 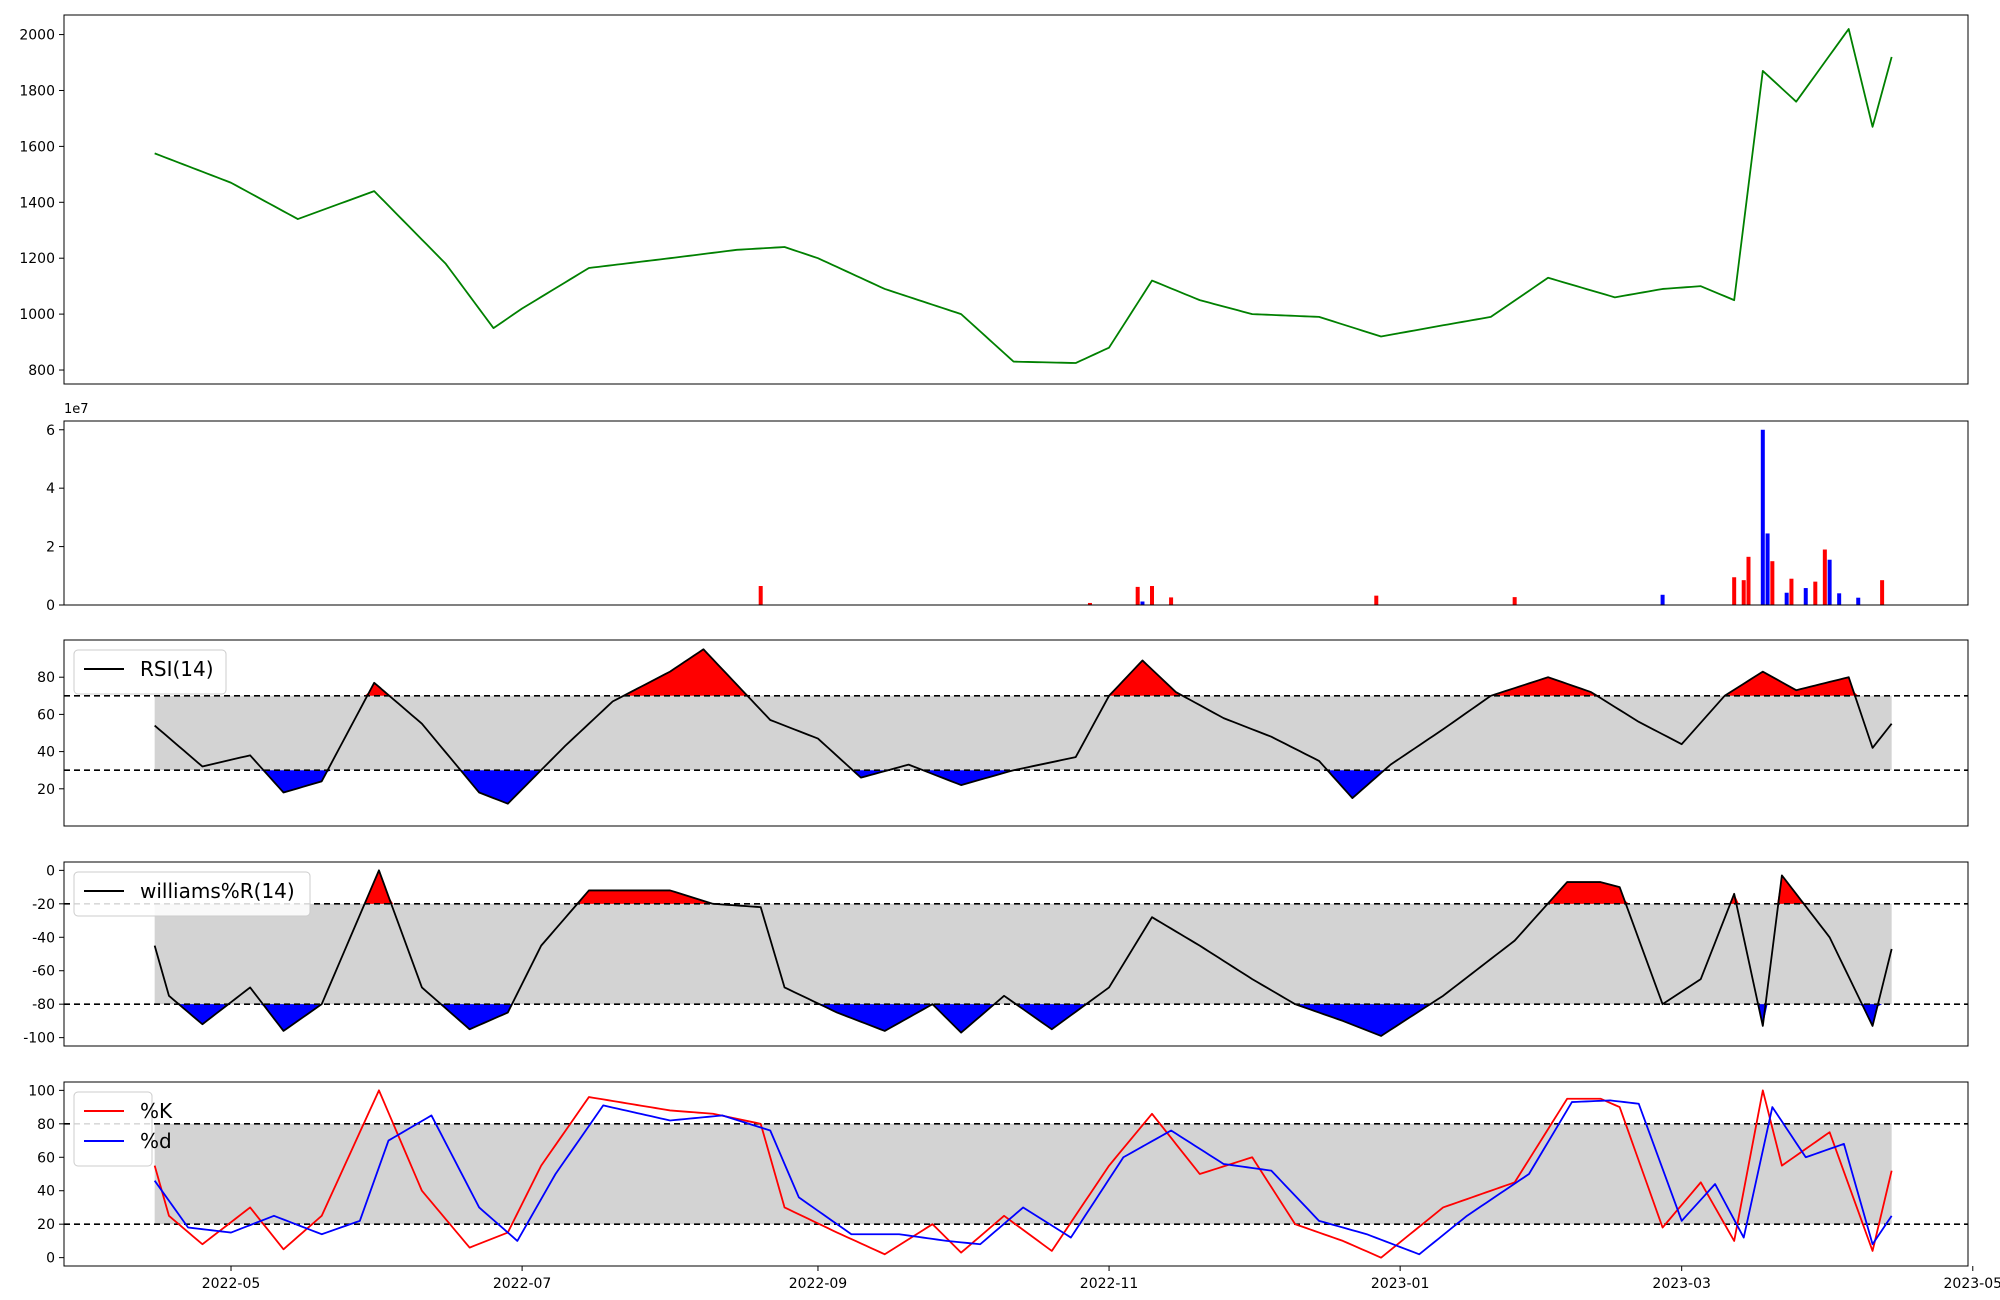 What do you see at coordinates (46, 715) in the screenshot?
I see `rsi-ytick-label: 60` at bounding box center [46, 715].